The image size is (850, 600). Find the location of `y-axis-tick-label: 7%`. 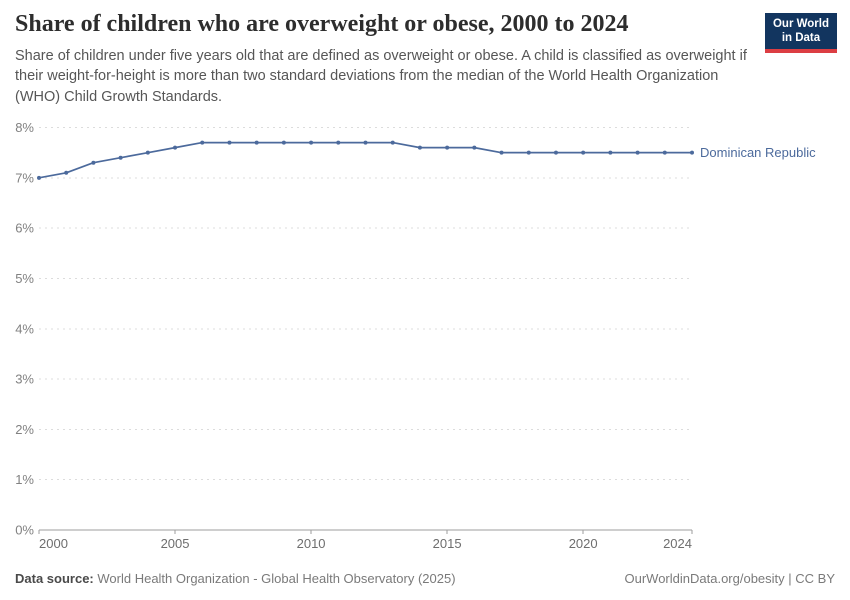

y-axis-tick-label: 7% is located at coordinates (24, 177).